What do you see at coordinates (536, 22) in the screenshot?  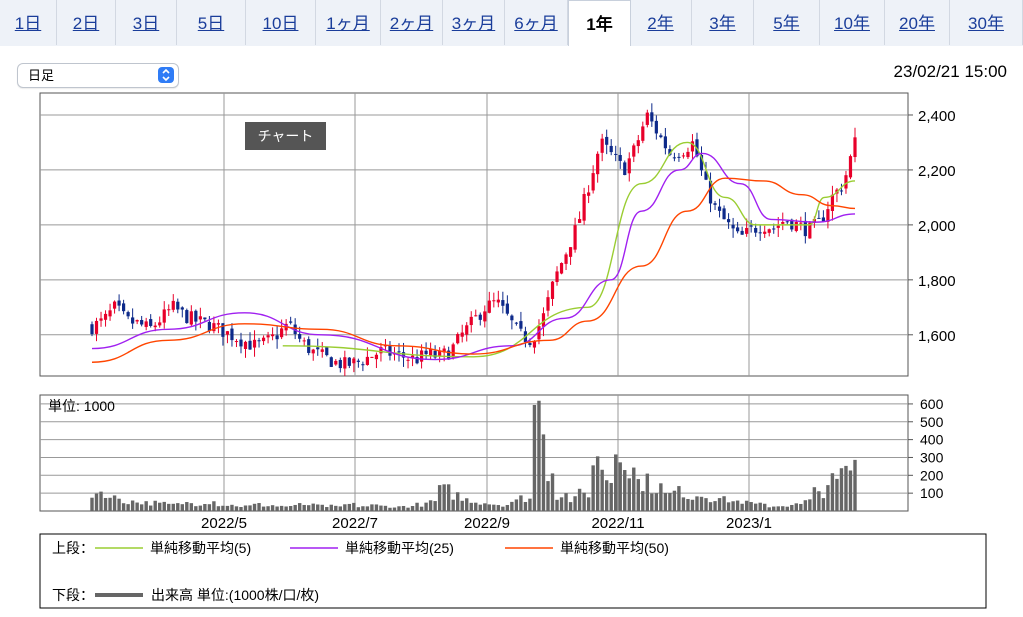 I see `tab-6ヶ月: 6ヶ月` at bounding box center [536, 22].